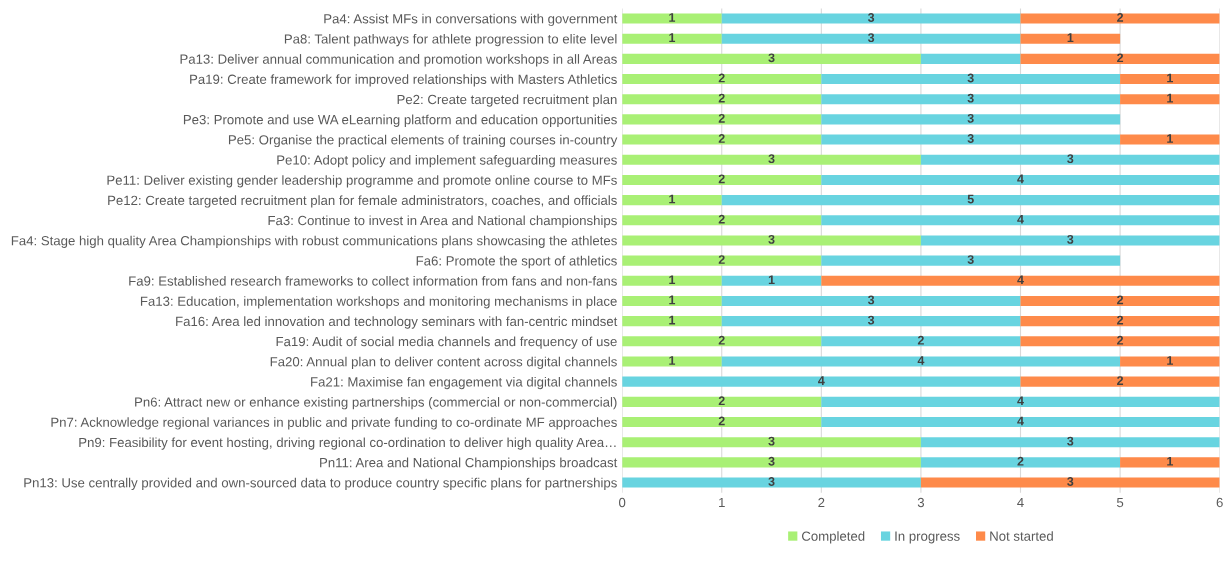  What do you see at coordinates (722, 502) in the screenshot?
I see `x-tick-label: 1` at bounding box center [722, 502].